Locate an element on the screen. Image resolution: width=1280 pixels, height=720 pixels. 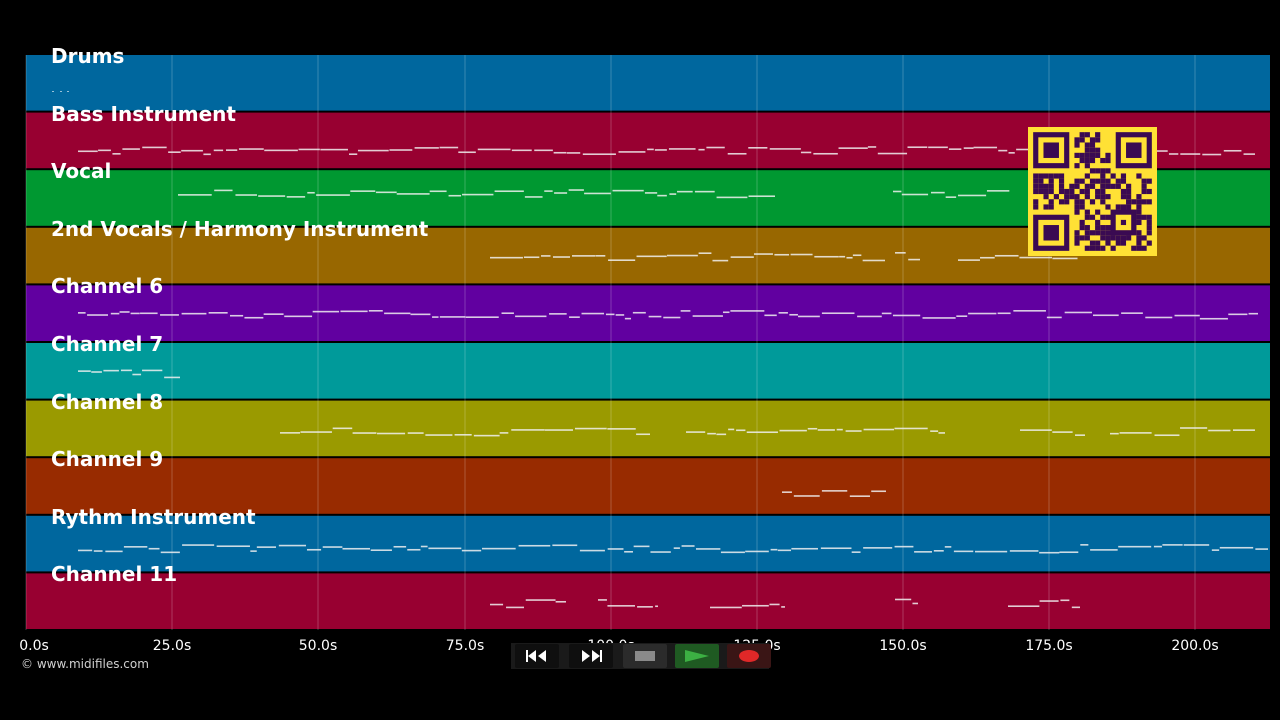
time-tick-label: 25.0s is located at coordinates (172, 646).